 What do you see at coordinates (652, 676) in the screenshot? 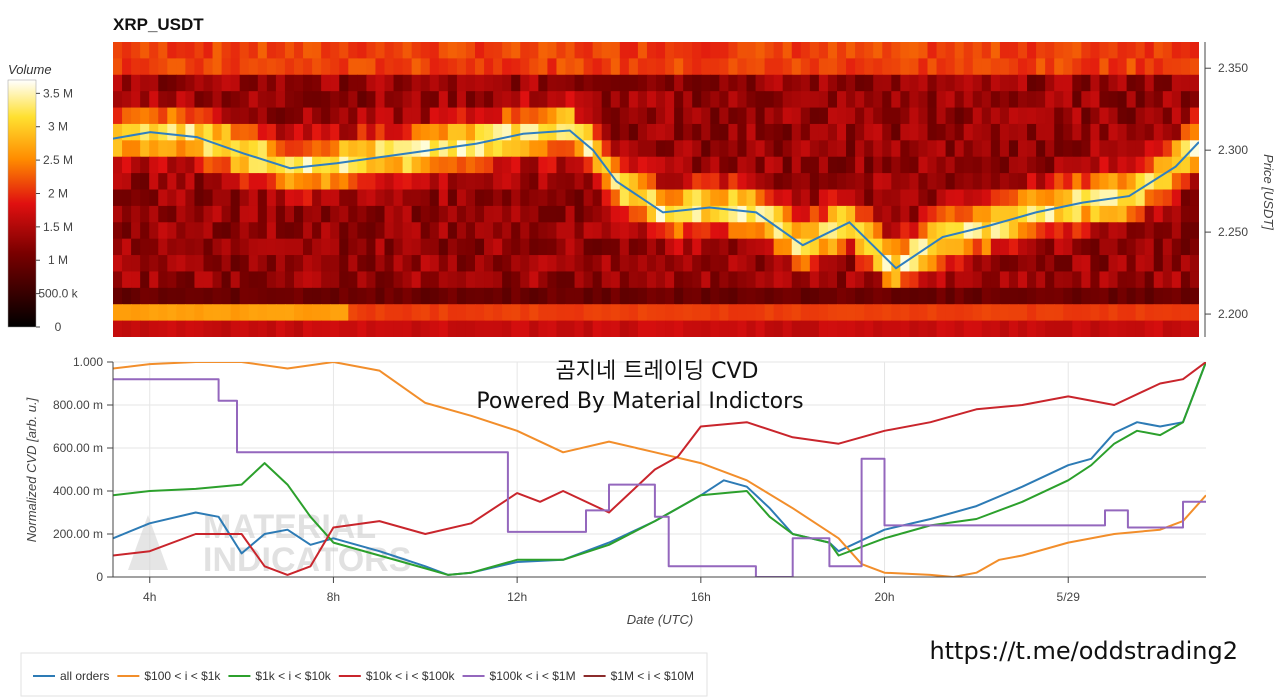
I see `legend-item-label: $1M < i < $10M` at bounding box center [652, 676].